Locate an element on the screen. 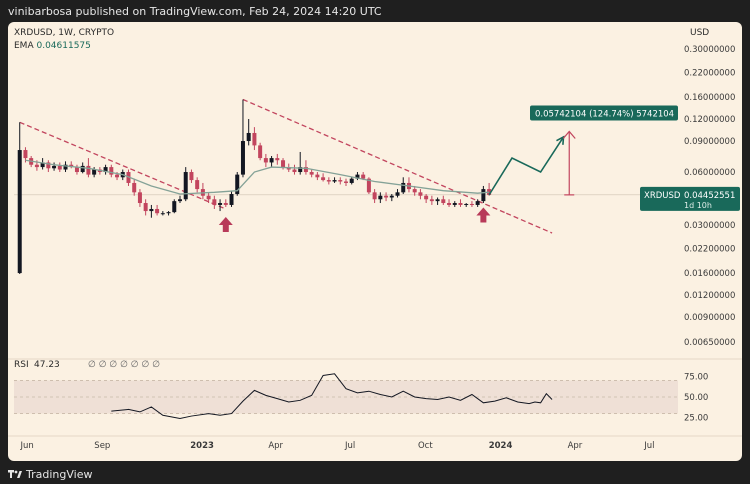 This screenshot has width=750, height=484. price-axis-tick-label: 0.01200000 is located at coordinates (709, 296).